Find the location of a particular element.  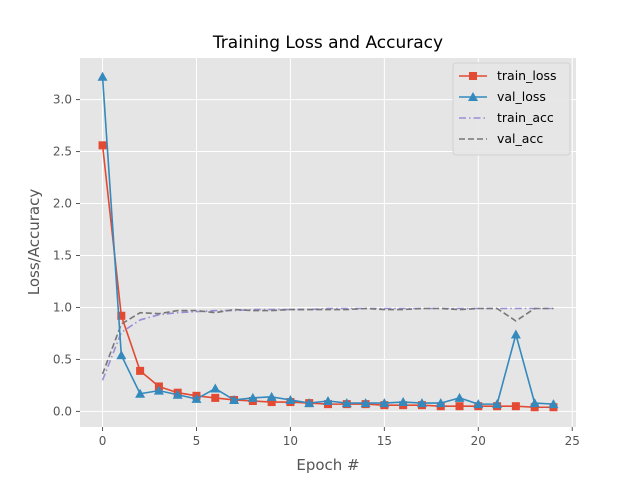

legend-item: val_acc is located at coordinates (501, 138).